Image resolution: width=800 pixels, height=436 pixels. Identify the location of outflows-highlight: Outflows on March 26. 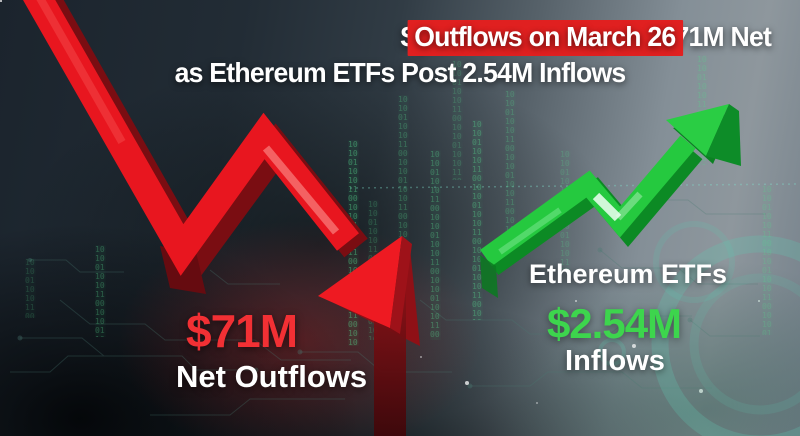
(545, 38).